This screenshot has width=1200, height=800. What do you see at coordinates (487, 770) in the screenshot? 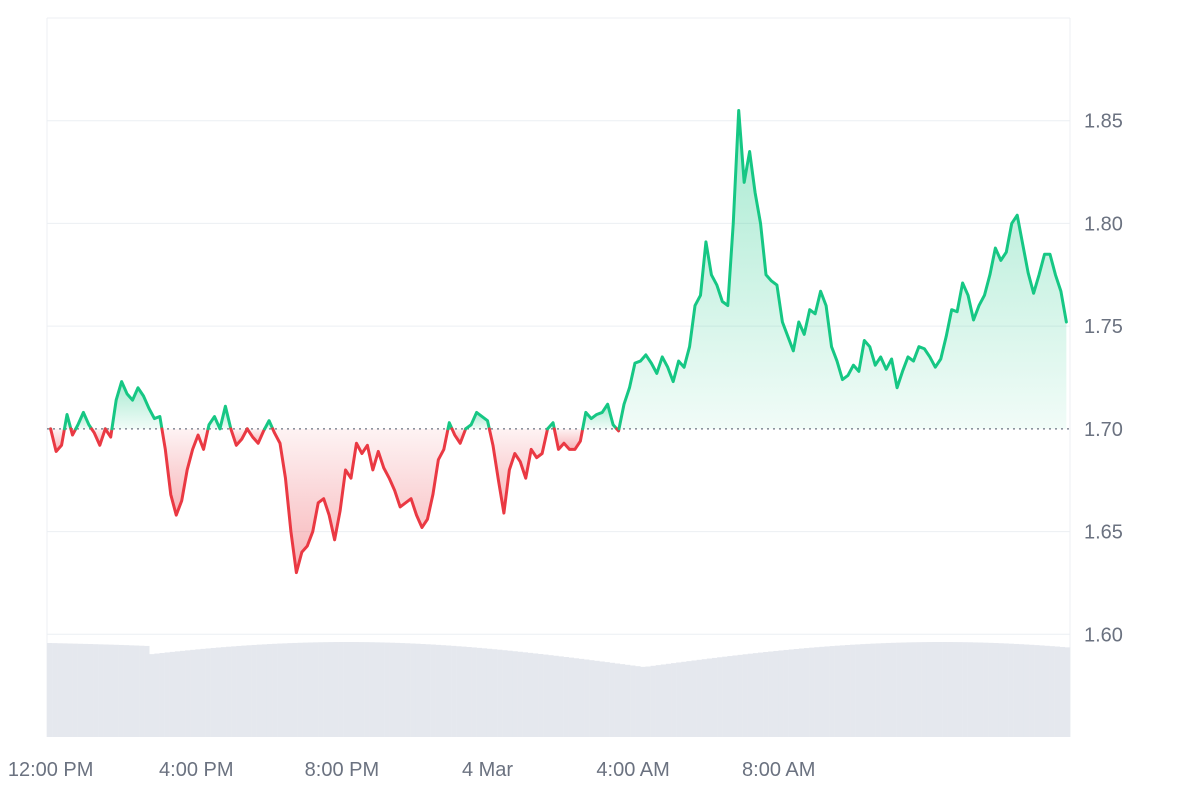
I see `x-tick-label: 4 Mar` at bounding box center [487, 770].